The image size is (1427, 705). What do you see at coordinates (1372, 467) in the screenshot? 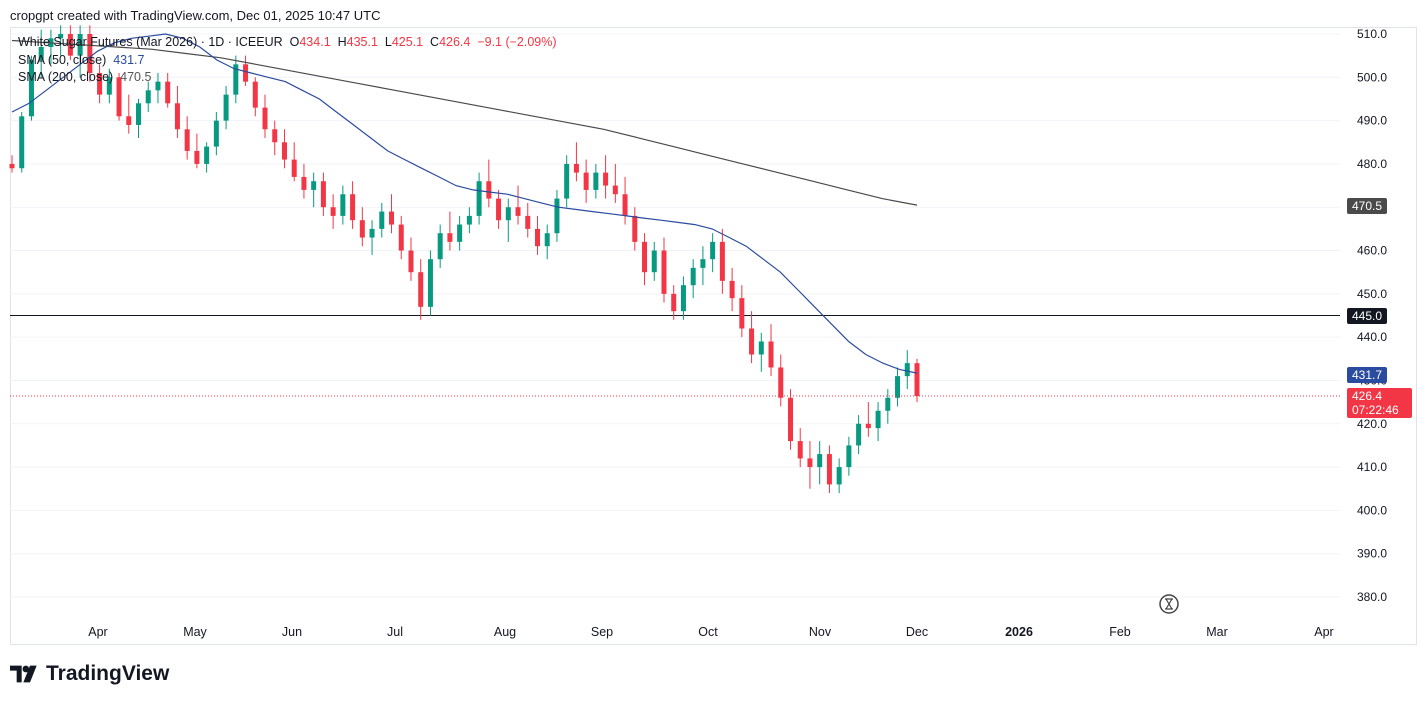
I see `y-tick-label: 410.0` at bounding box center [1372, 467].